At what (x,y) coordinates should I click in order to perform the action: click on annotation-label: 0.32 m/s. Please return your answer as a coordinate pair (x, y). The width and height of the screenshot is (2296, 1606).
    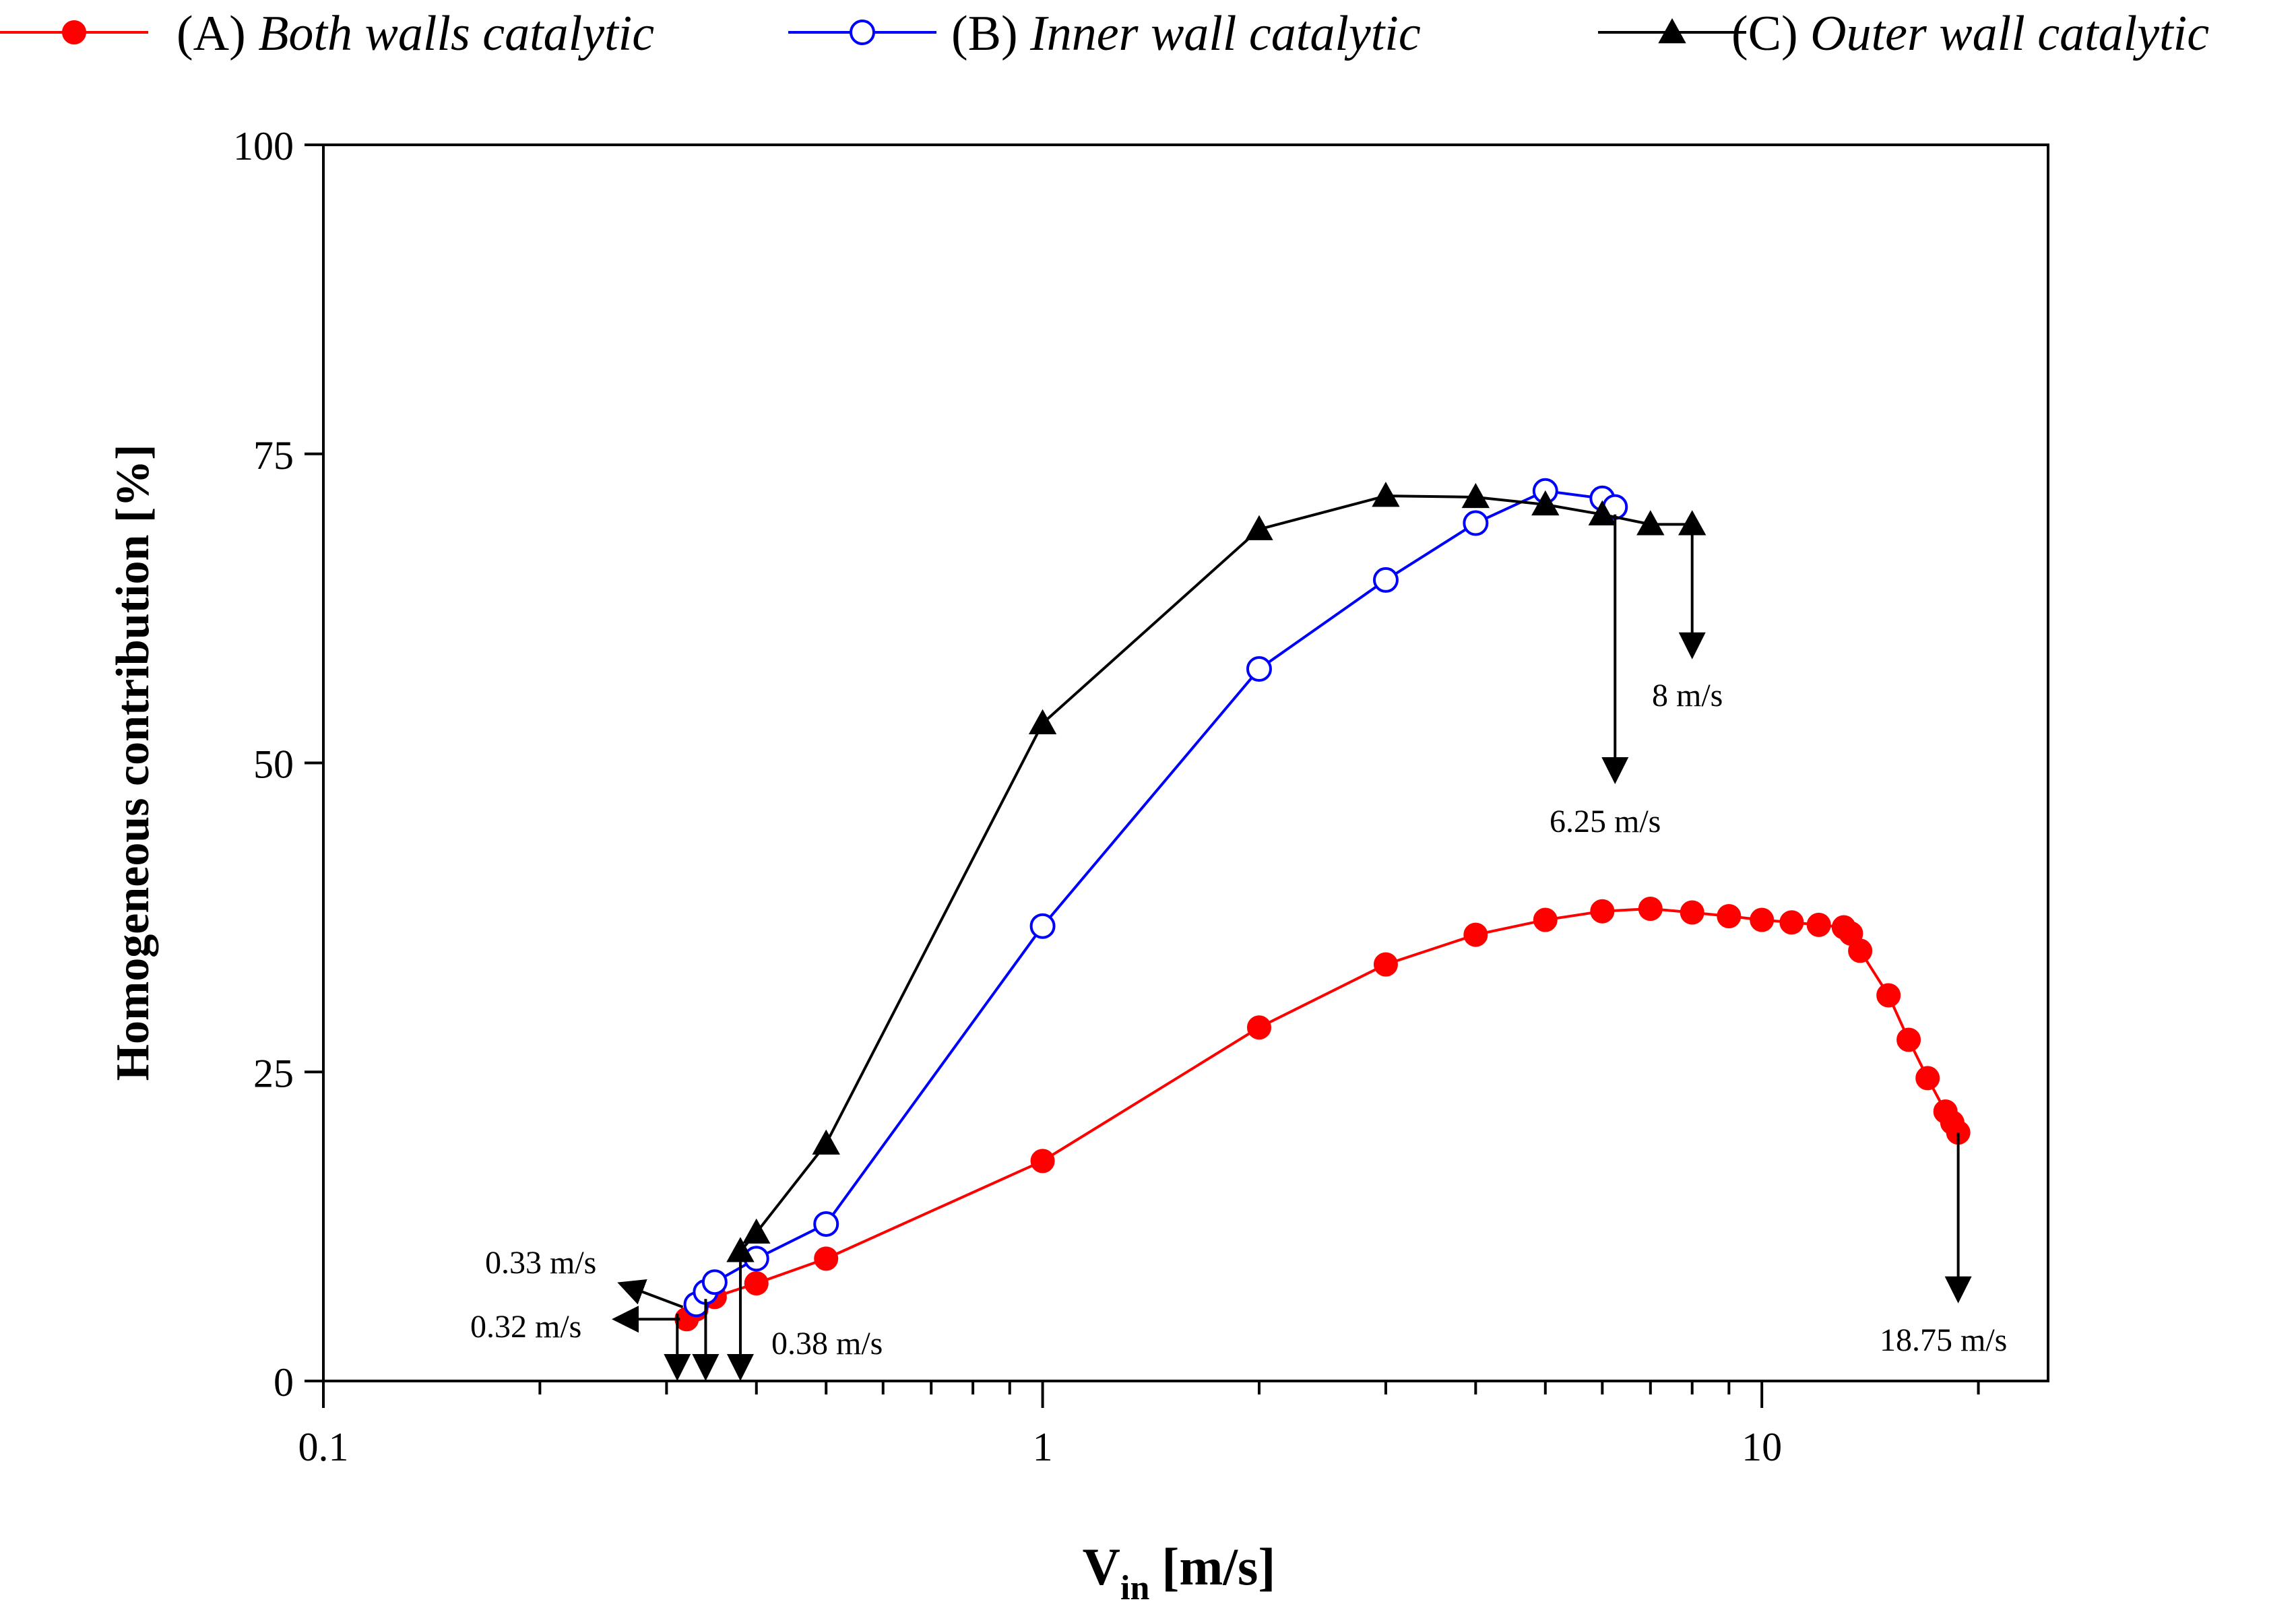
    Looking at the image, I should click on (525, 1327).